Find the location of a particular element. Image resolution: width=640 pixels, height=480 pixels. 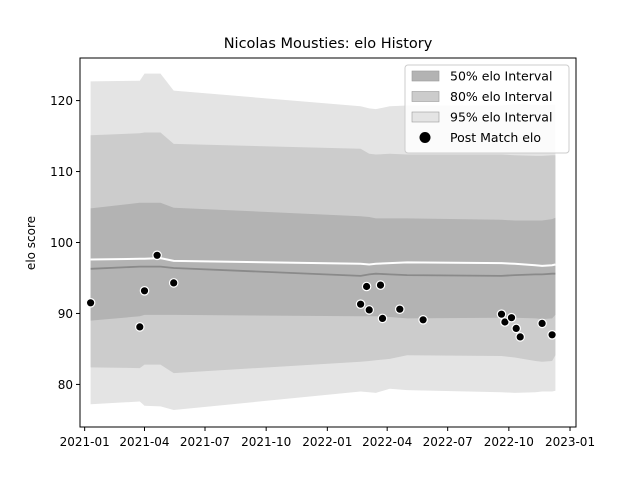

x-tick-label: 2021-04 is located at coordinates (144, 442).